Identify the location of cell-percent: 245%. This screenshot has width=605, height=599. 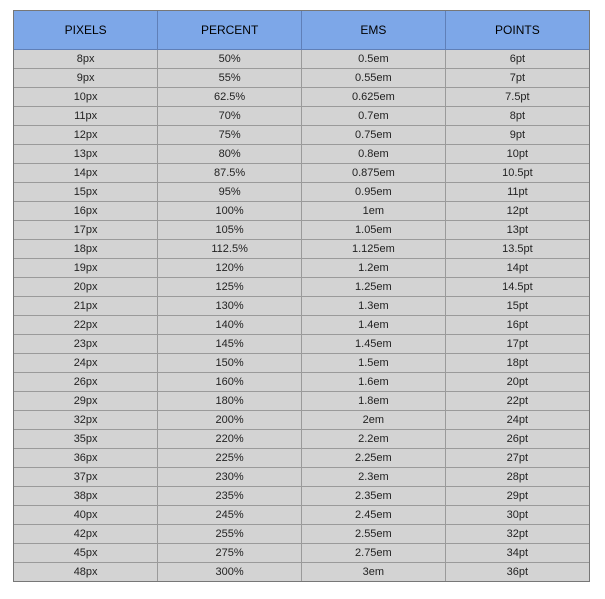
(229, 515).